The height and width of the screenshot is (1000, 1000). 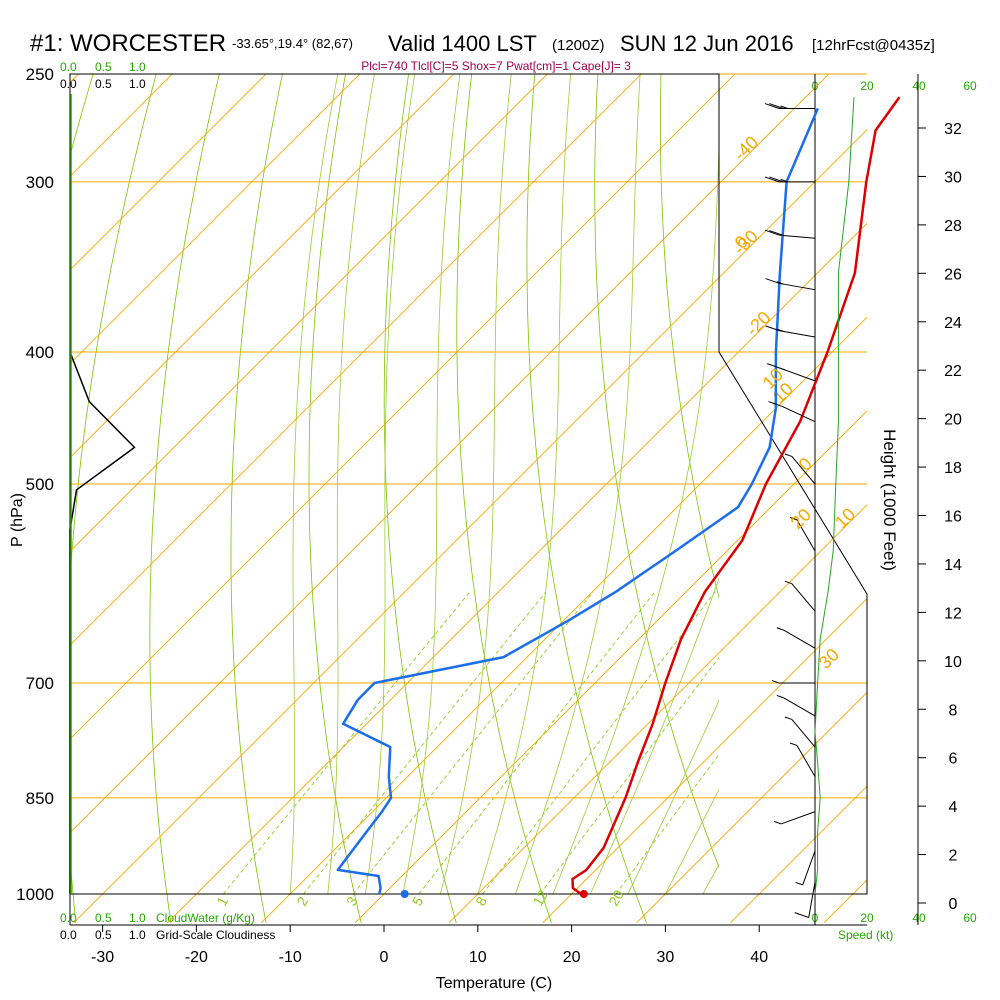 I want to click on bottom-green-tick-0: 0.0, so click(x=68, y=918).